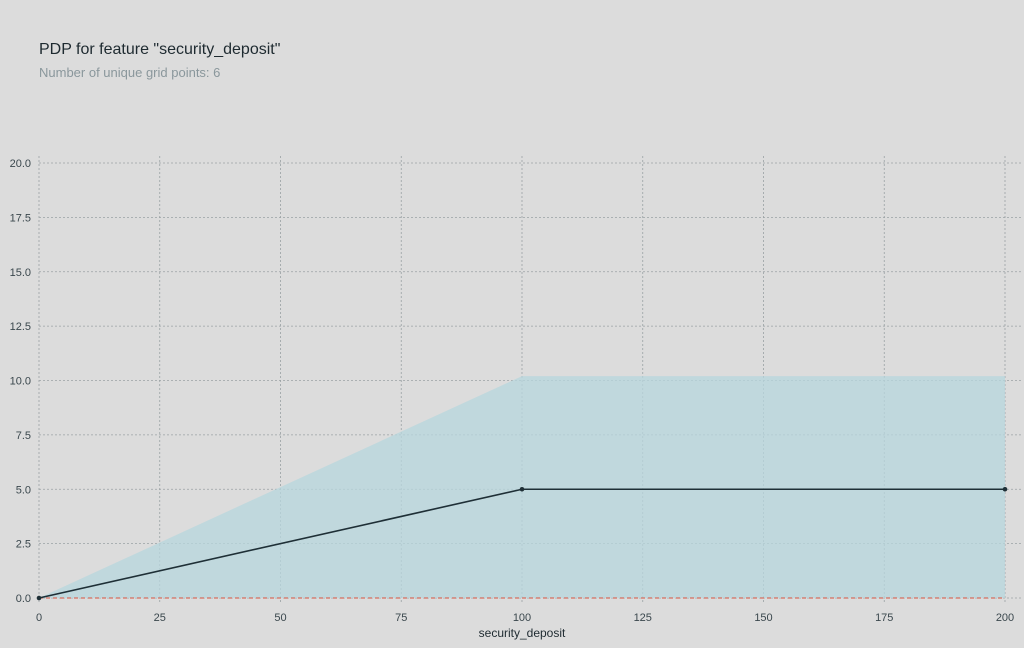  I want to click on x-tick-label: 100, so click(522, 618).